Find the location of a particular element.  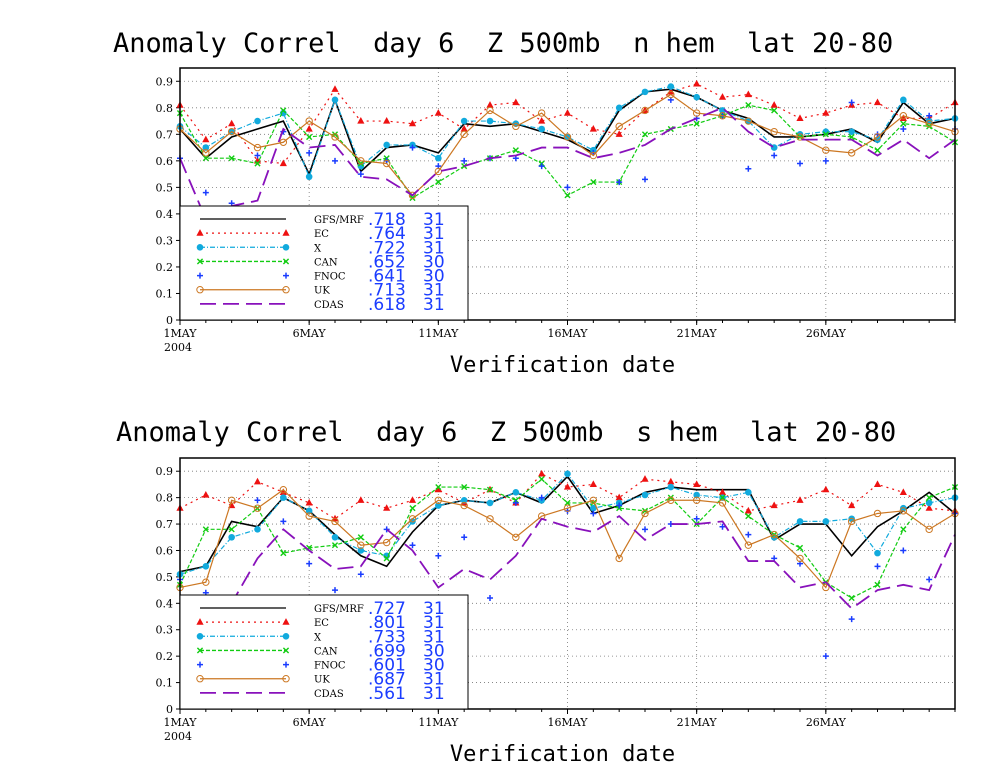

series-group is located at coordinates (567, 150).